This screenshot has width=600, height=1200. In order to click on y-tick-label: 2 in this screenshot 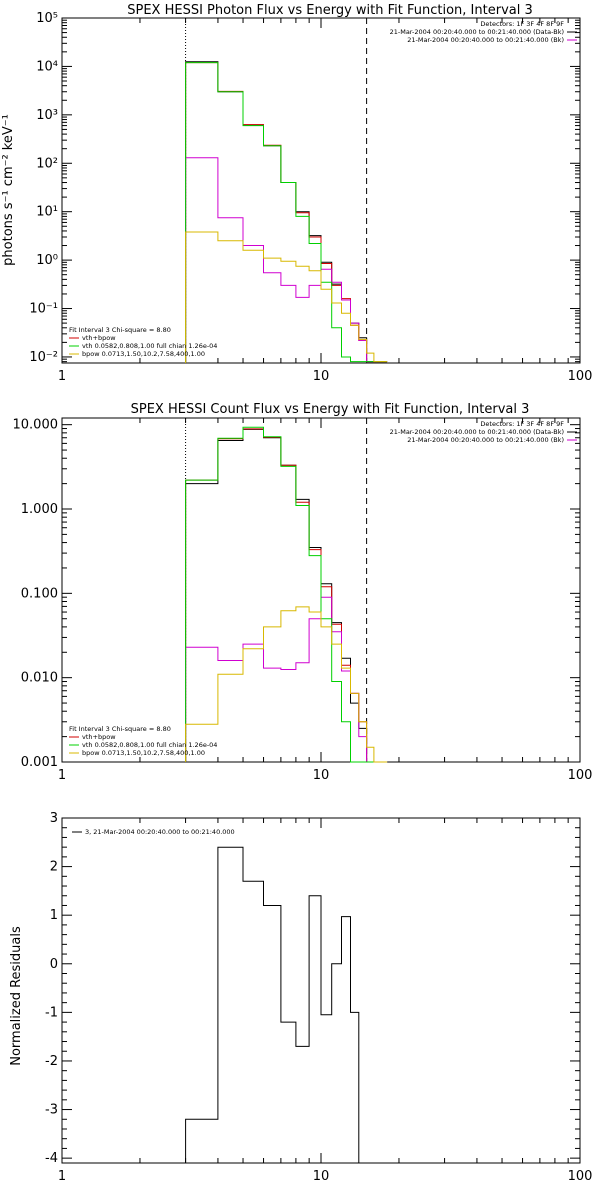, I will do `click(54, 867)`.